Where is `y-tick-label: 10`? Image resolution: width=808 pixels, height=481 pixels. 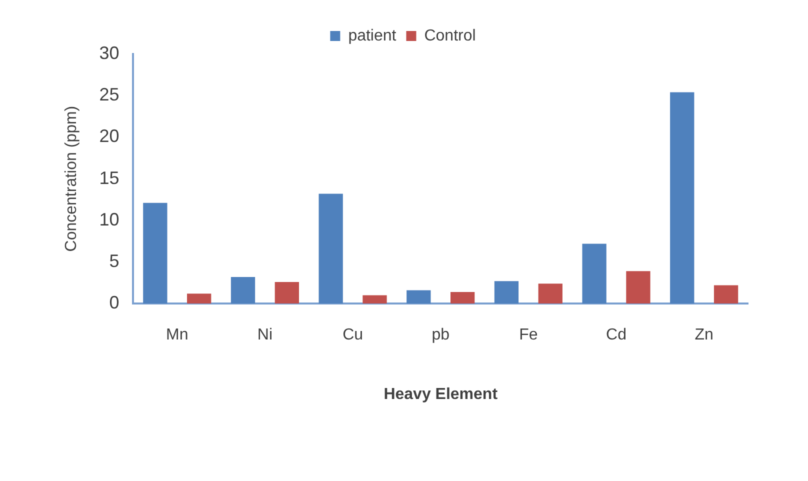
y-tick-label: 10 is located at coordinates (109, 219).